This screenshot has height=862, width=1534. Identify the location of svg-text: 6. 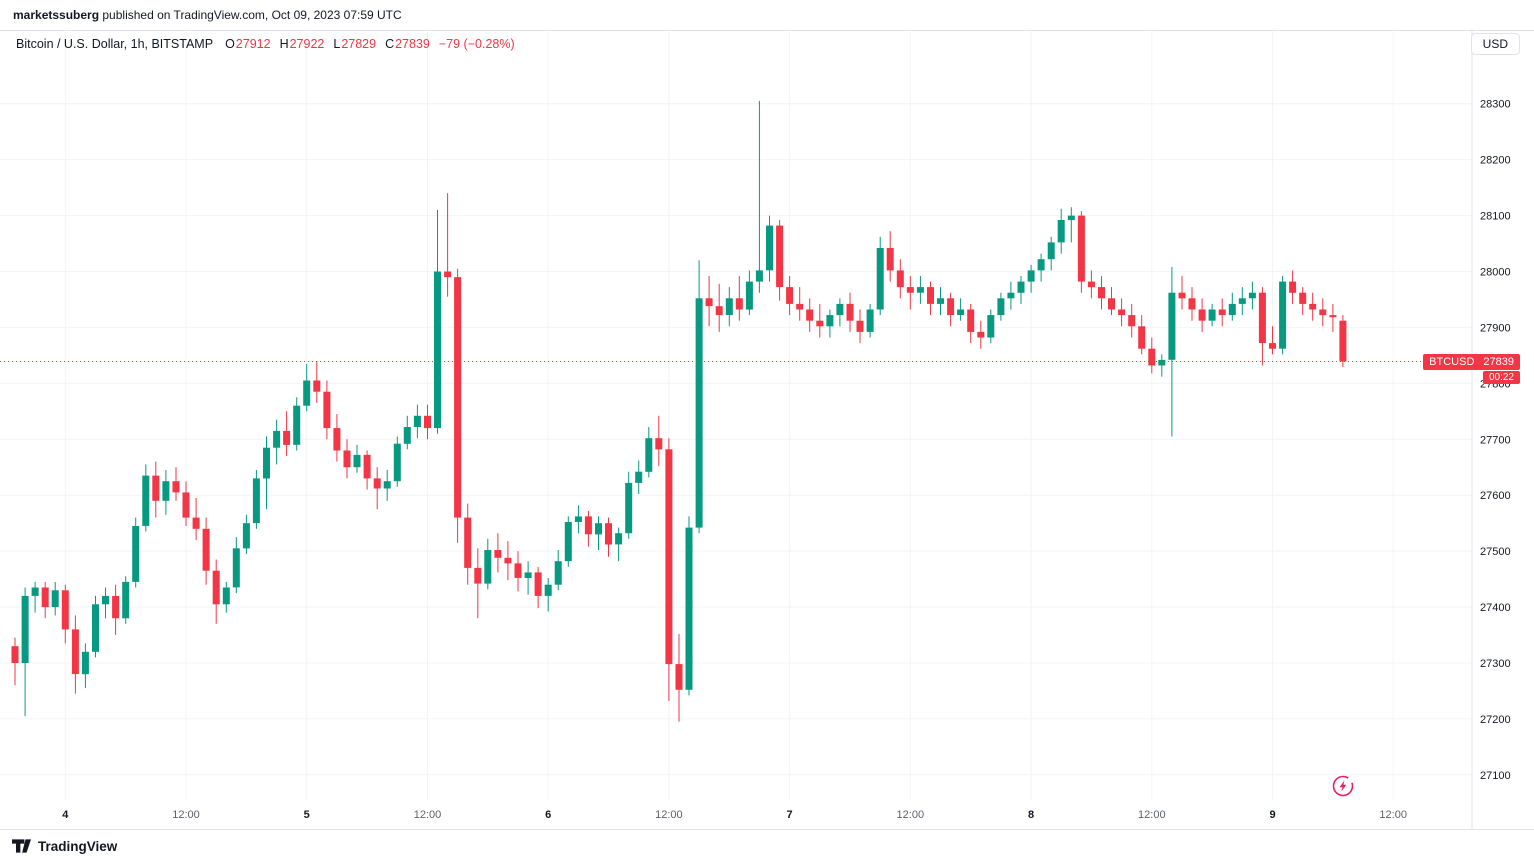
(548, 815).